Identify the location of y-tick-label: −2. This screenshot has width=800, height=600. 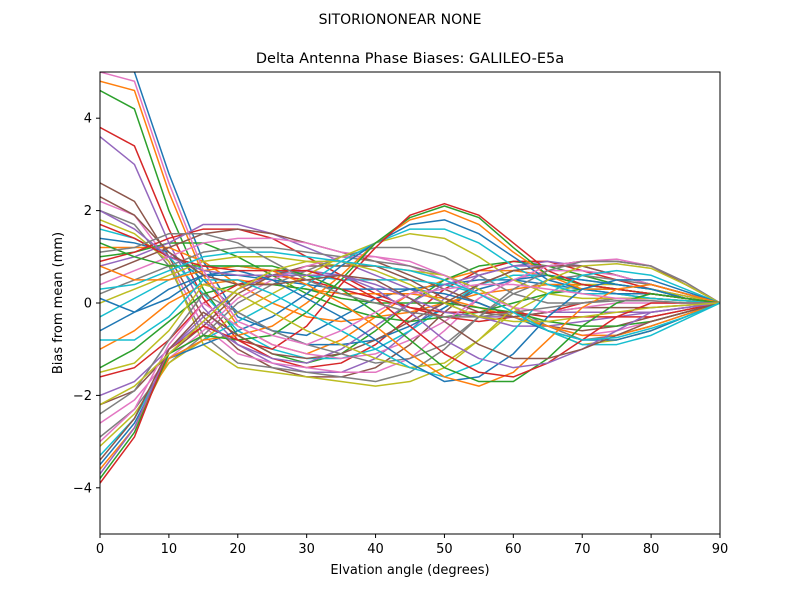
(82, 396).